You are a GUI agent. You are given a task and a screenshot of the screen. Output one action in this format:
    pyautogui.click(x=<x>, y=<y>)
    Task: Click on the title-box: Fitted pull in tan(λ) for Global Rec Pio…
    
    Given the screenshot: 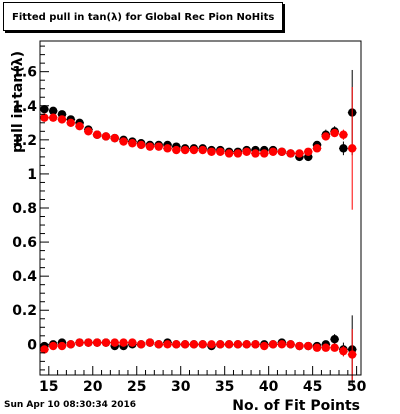 What is the action you would take?
    pyautogui.click(x=143, y=16)
    